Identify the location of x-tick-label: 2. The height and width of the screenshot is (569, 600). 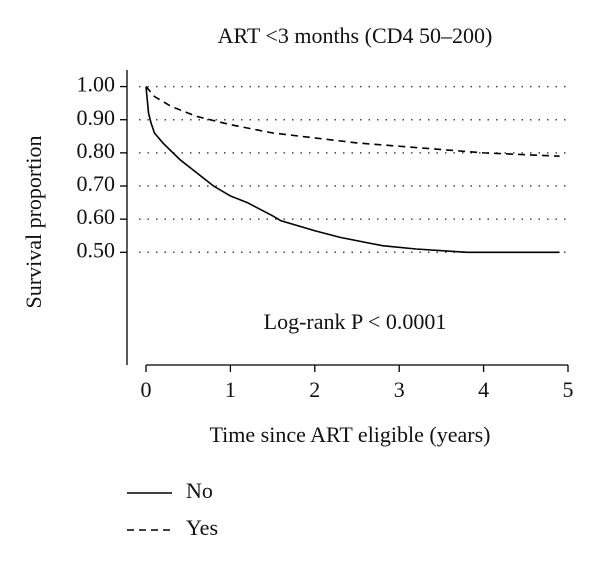
(314, 389).